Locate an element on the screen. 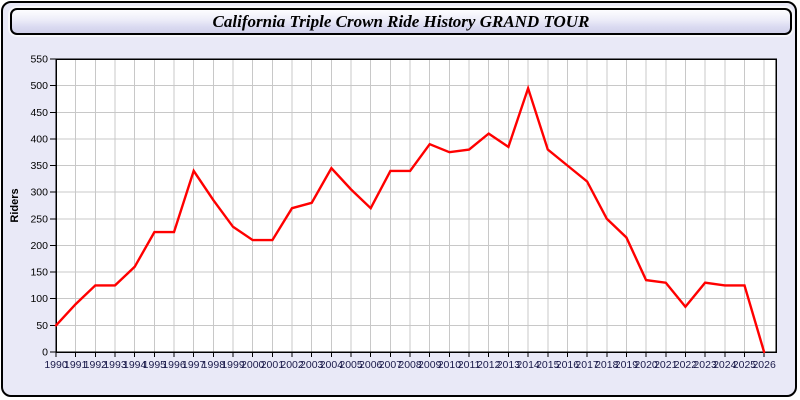 This screenshot has height=400, width=800. x-tick-label: 2003 is located at coordinates (312, 365).